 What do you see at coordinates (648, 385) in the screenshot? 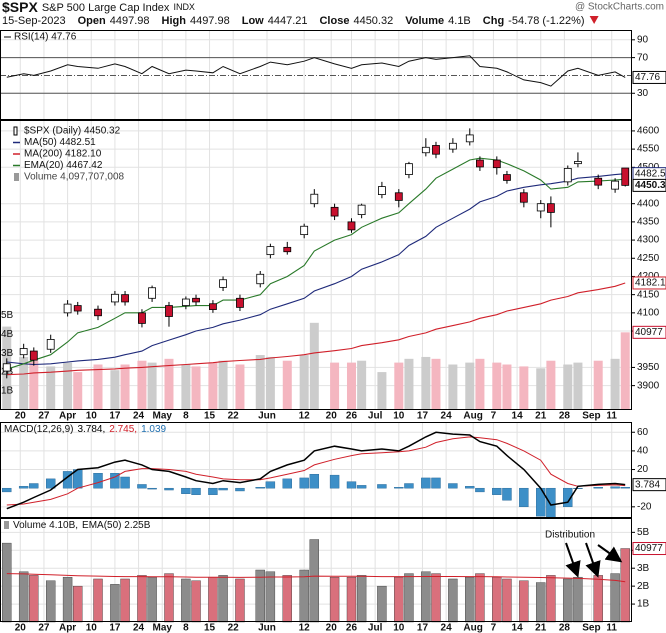
I see `y-tick-label: 3900` at bounding box center [648, 385].